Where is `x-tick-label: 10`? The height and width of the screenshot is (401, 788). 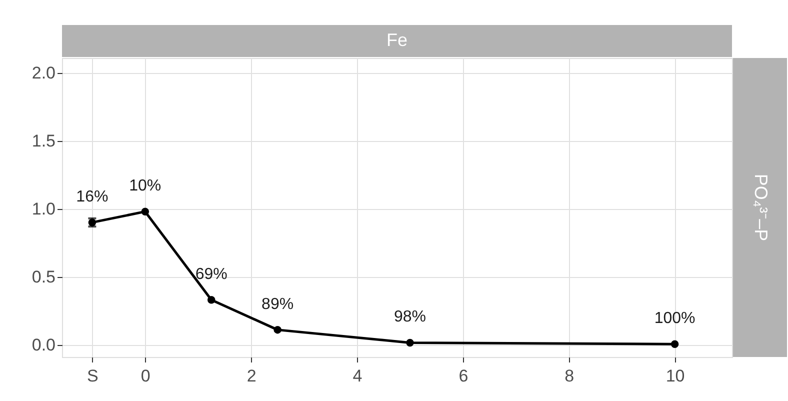
x-tick-label: 10 is located at coordinates (675, 376).